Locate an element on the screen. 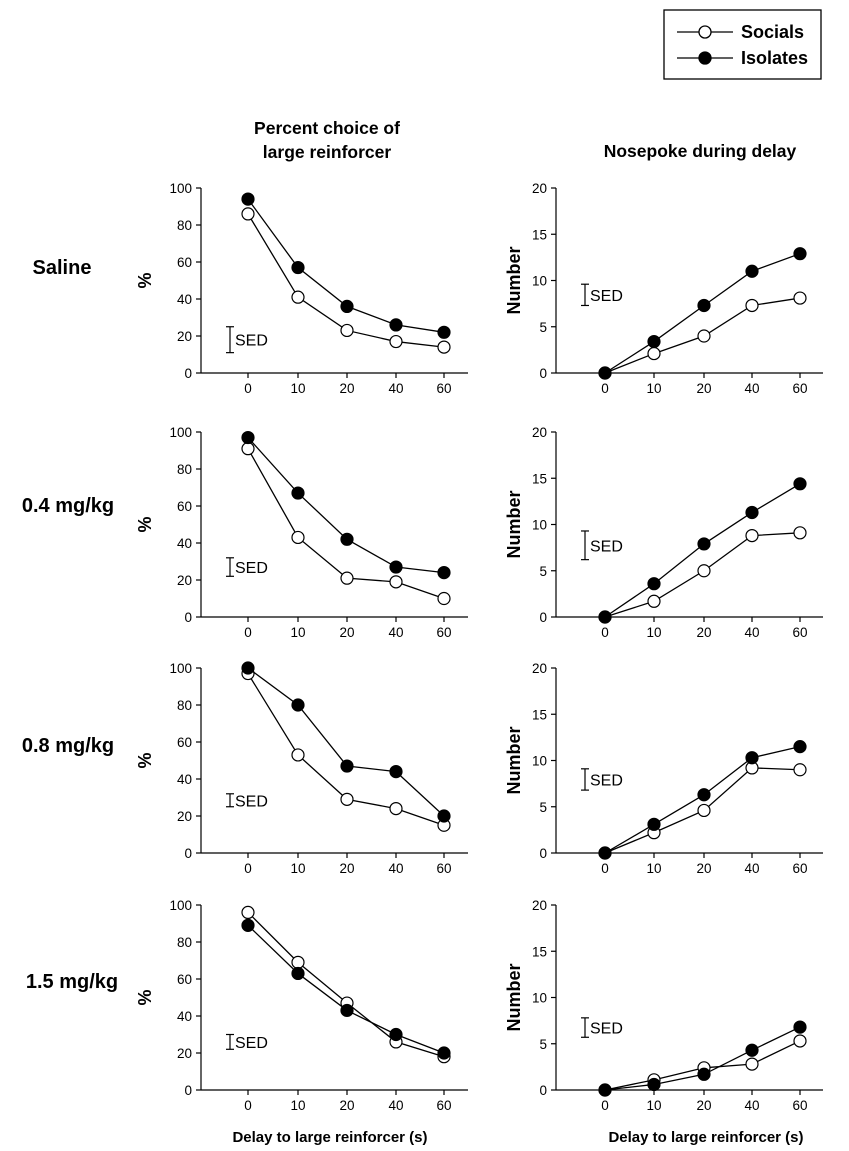 The image size is (849, 1151). series-line-socials is located at coordinates (346, 984).